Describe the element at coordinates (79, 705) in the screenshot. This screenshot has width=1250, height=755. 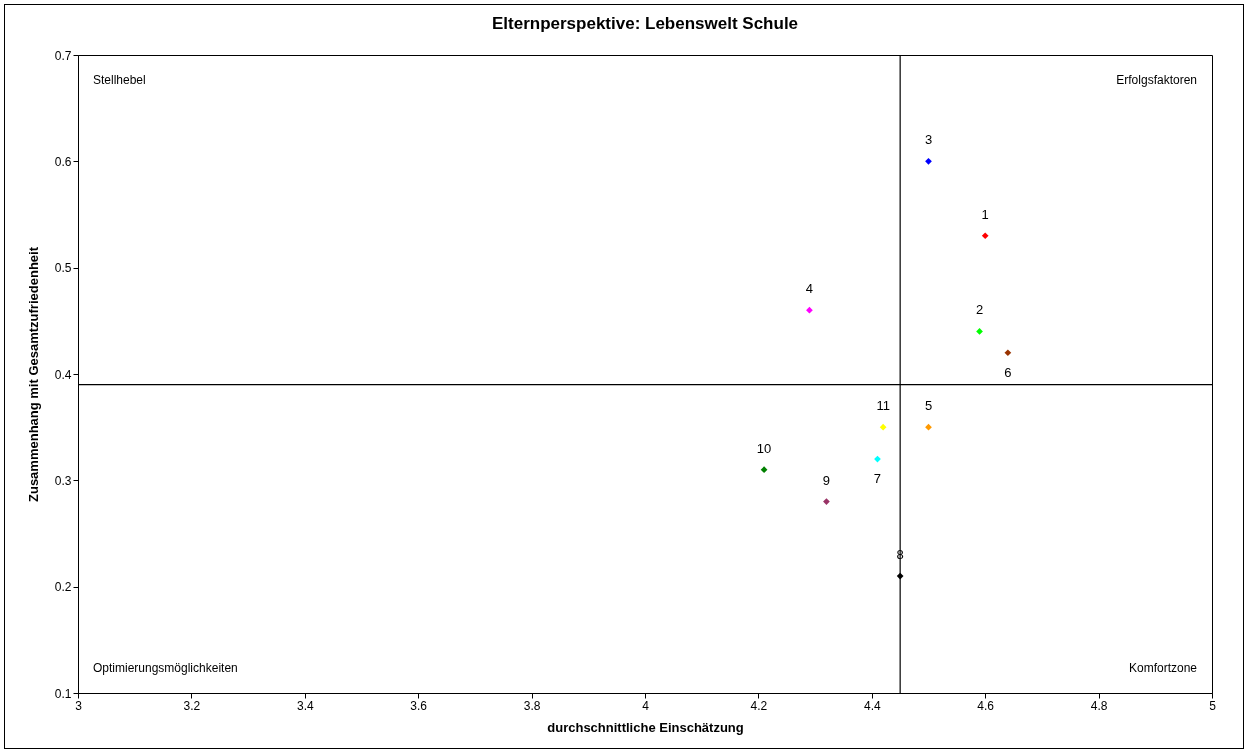
I see `x-tick-label: 3` at that location.